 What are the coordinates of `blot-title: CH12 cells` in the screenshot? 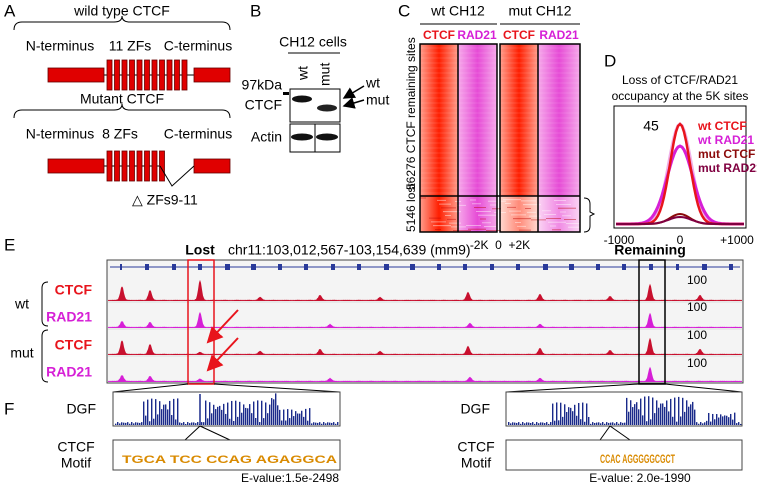 It's located at (313, 42).